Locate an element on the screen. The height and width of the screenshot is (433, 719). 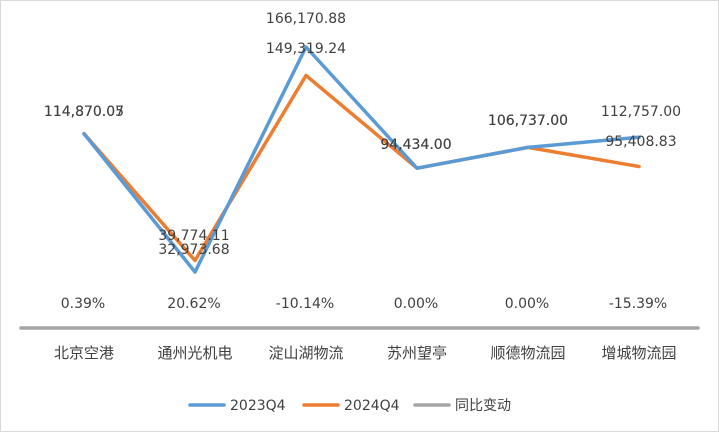
x-tick-label-0: 北京空港 is located at coordinates (84, 353).